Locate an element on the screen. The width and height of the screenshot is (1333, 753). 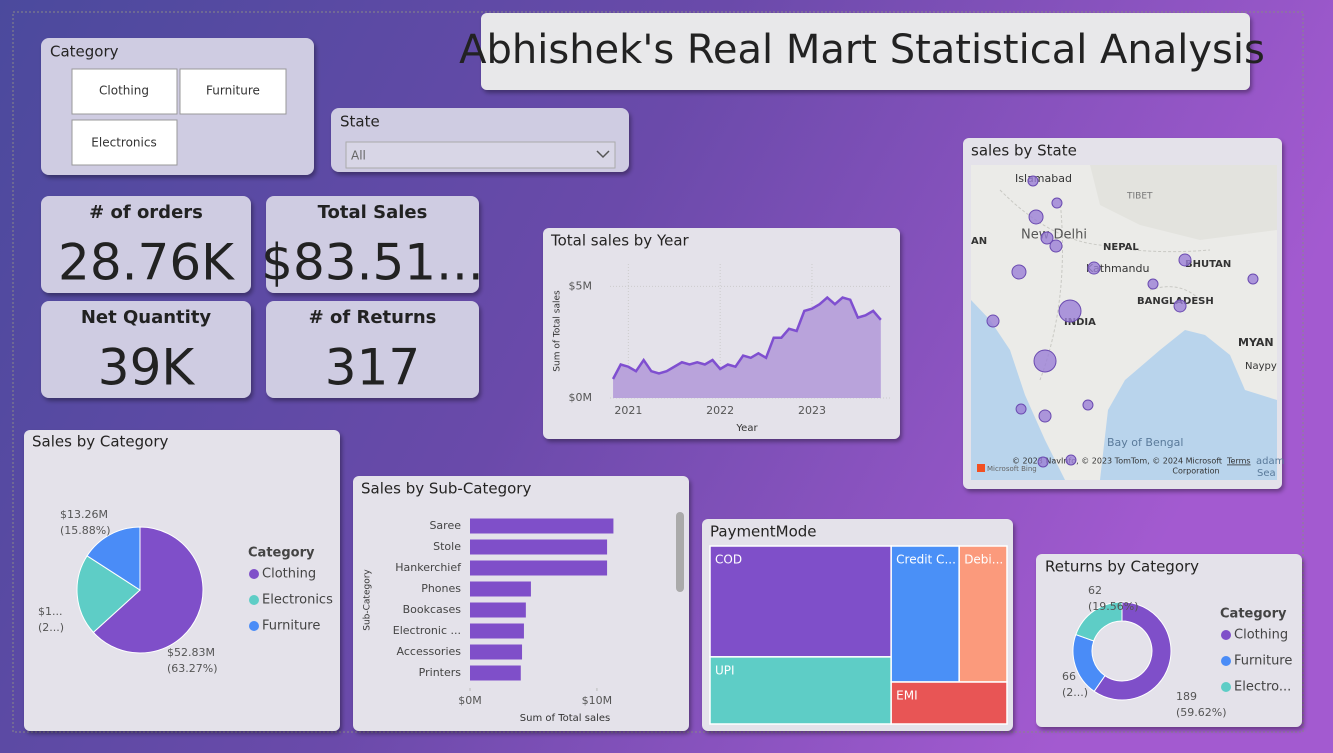
map-label: Islamabad is located at coordinates (1043, 178).